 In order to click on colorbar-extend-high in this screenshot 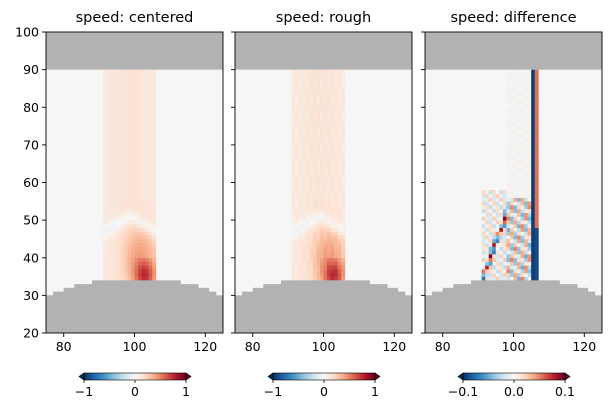, I will do `click(188, 376)`.